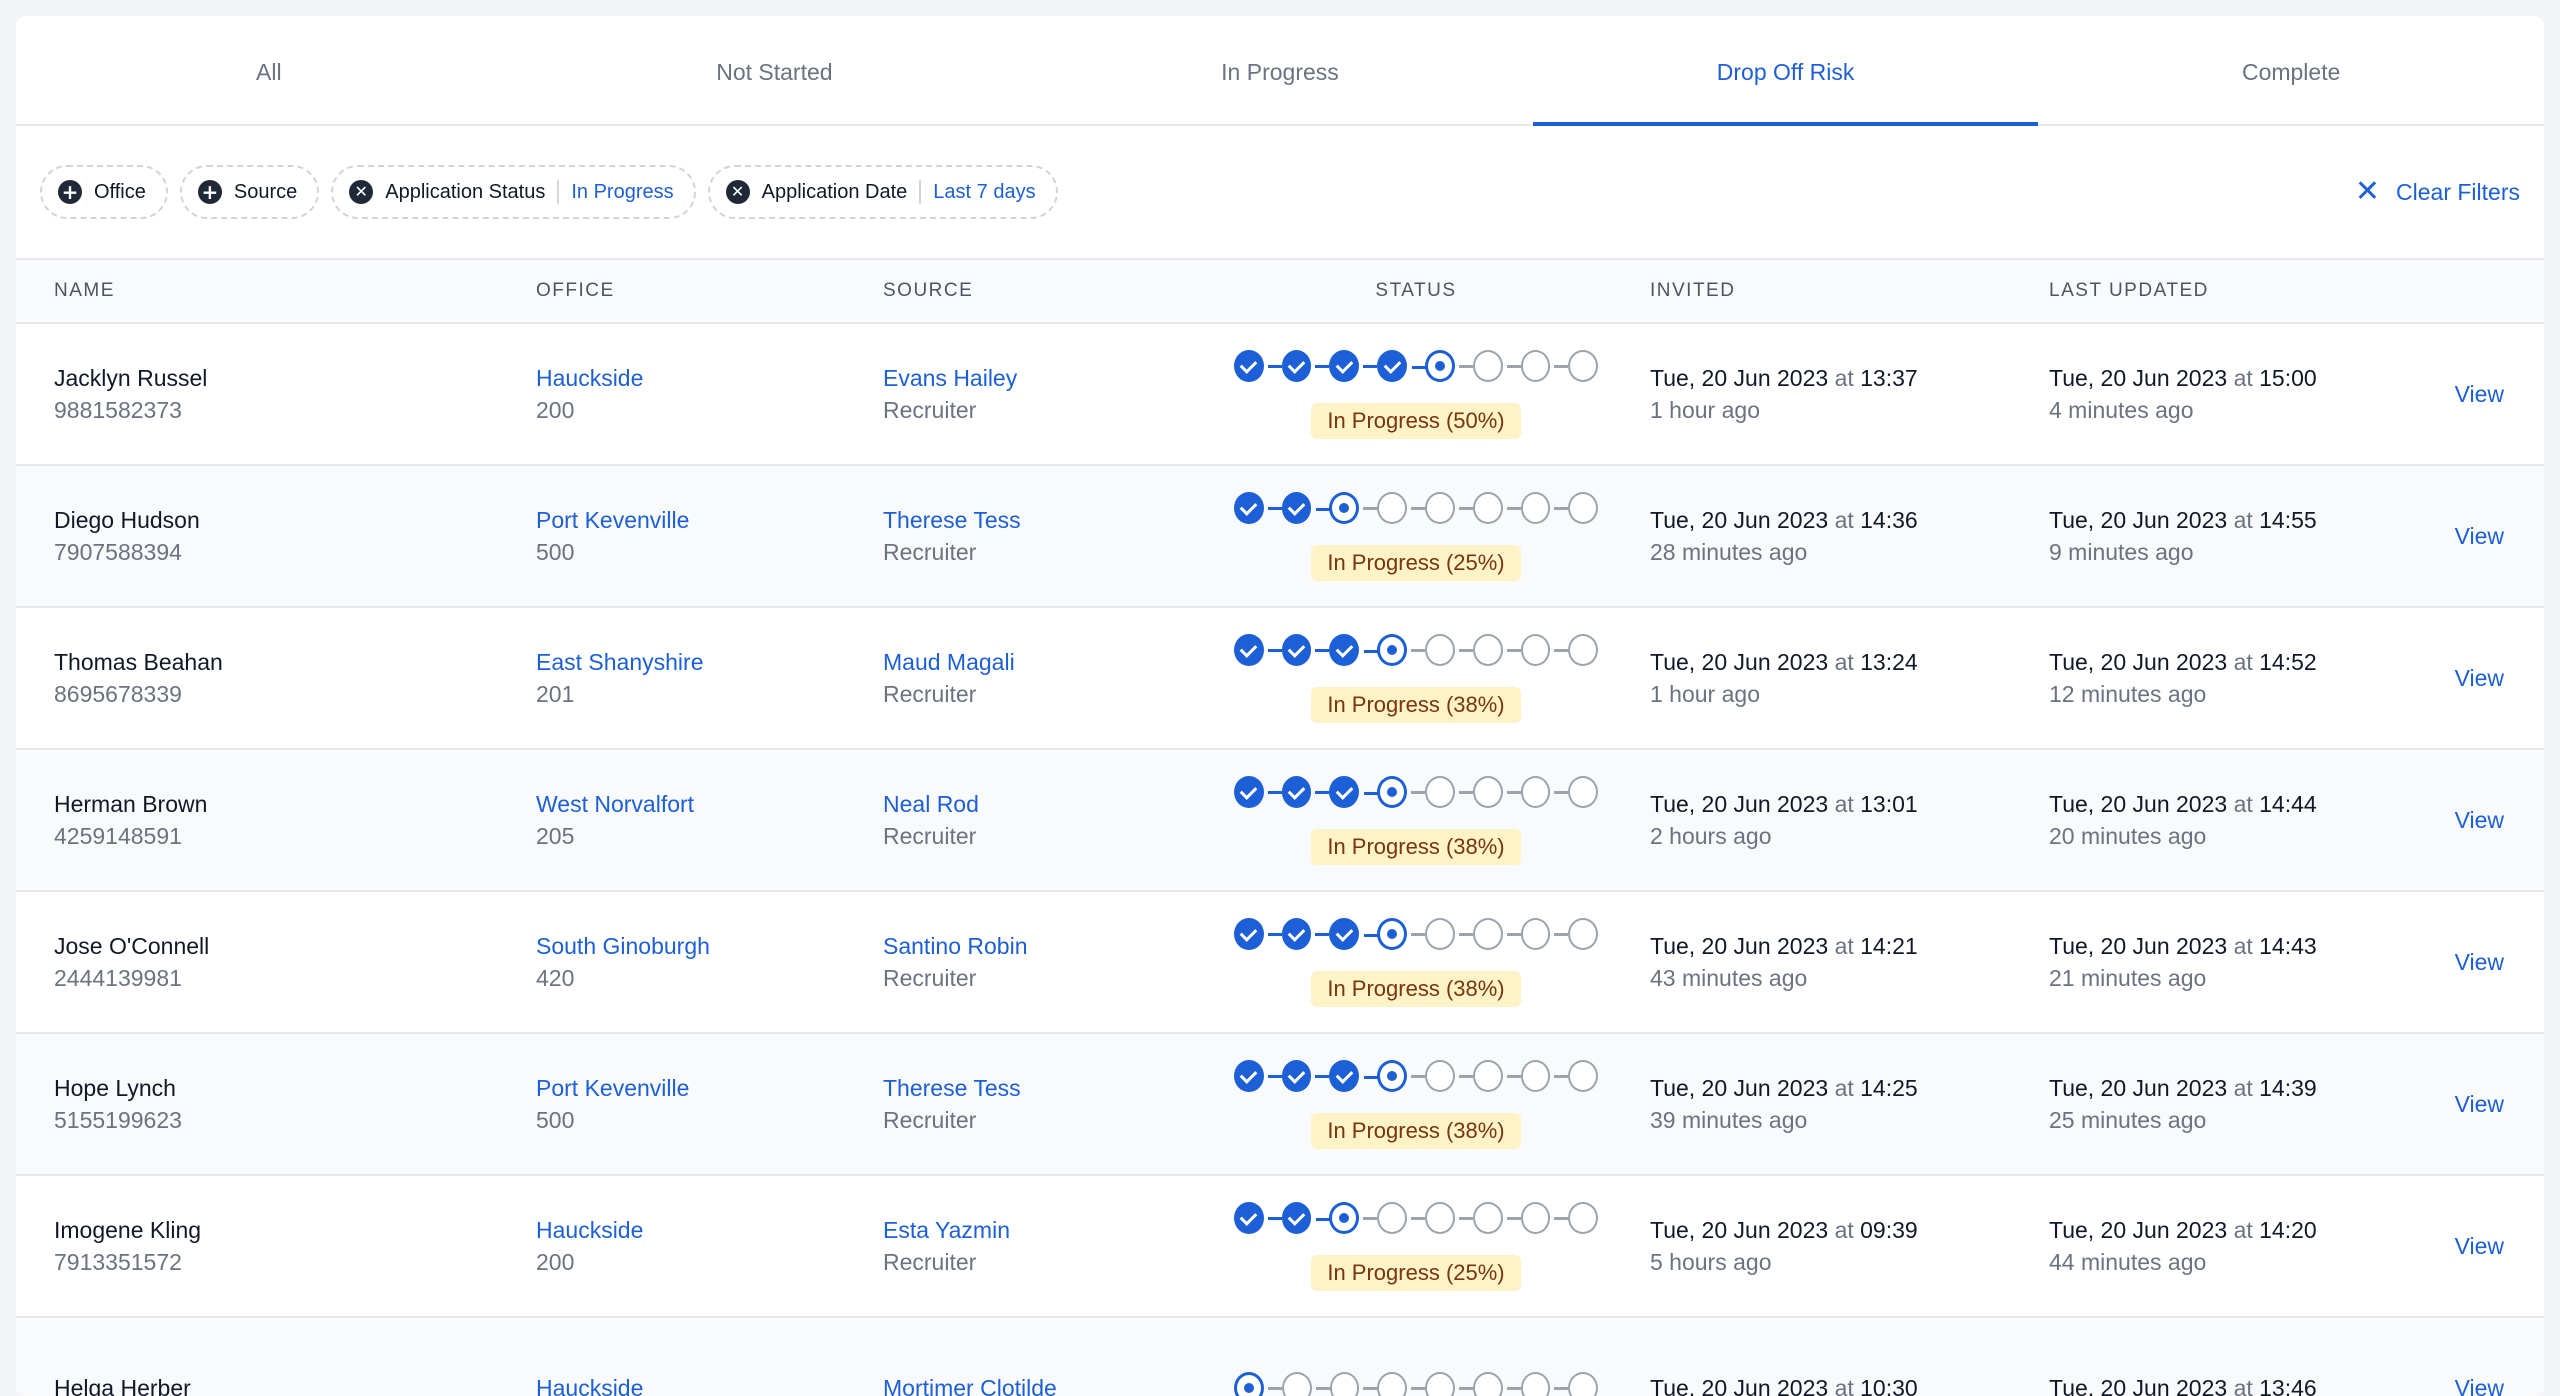 The width and height of the screenshot is (2560, 1396). What do you see at coordinates (2291, 70) in the screenshot?
I see `tab-complete: Complete` at bounding box center [2291, 70].